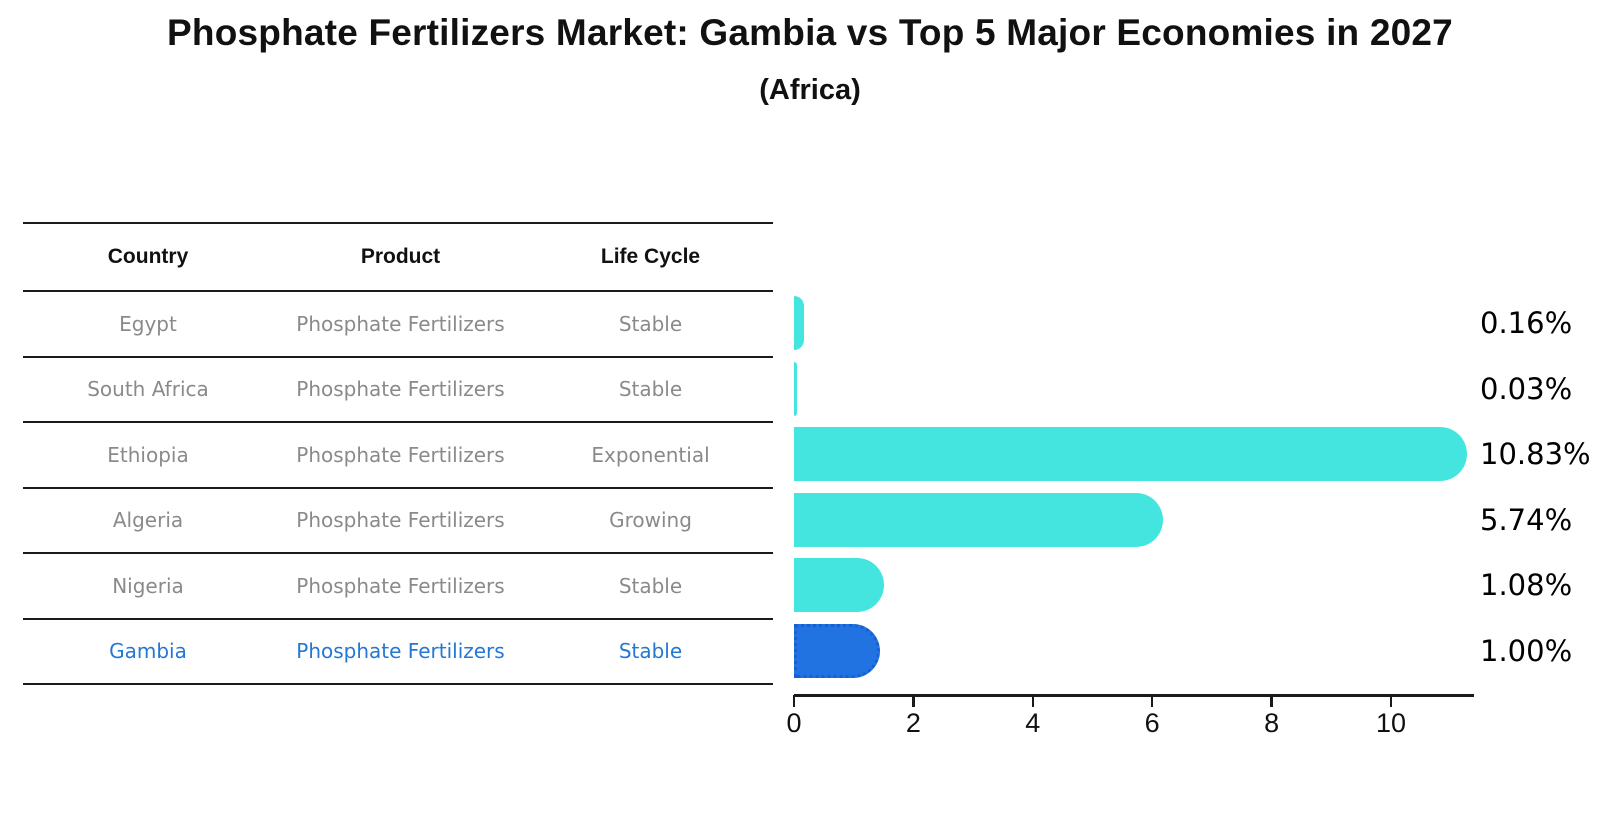  Describe the element at coordinates (1535, 454) in the screenshot. I see `value-label-ethiopia: 10.83%` at that location.